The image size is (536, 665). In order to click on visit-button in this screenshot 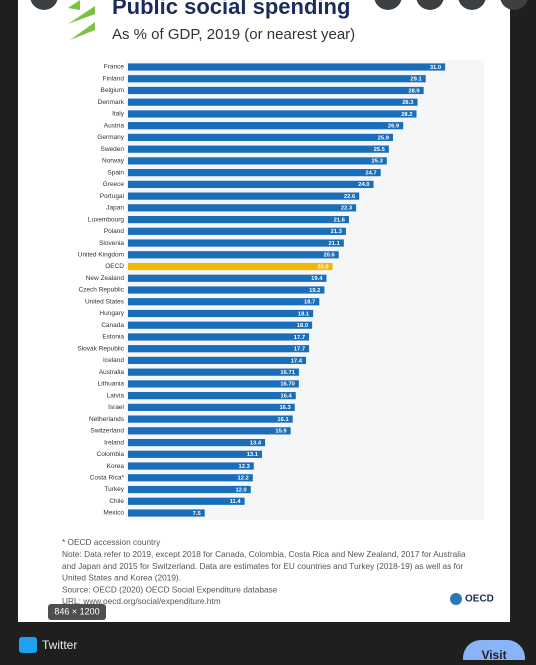, I will do `click(494, 652)`.